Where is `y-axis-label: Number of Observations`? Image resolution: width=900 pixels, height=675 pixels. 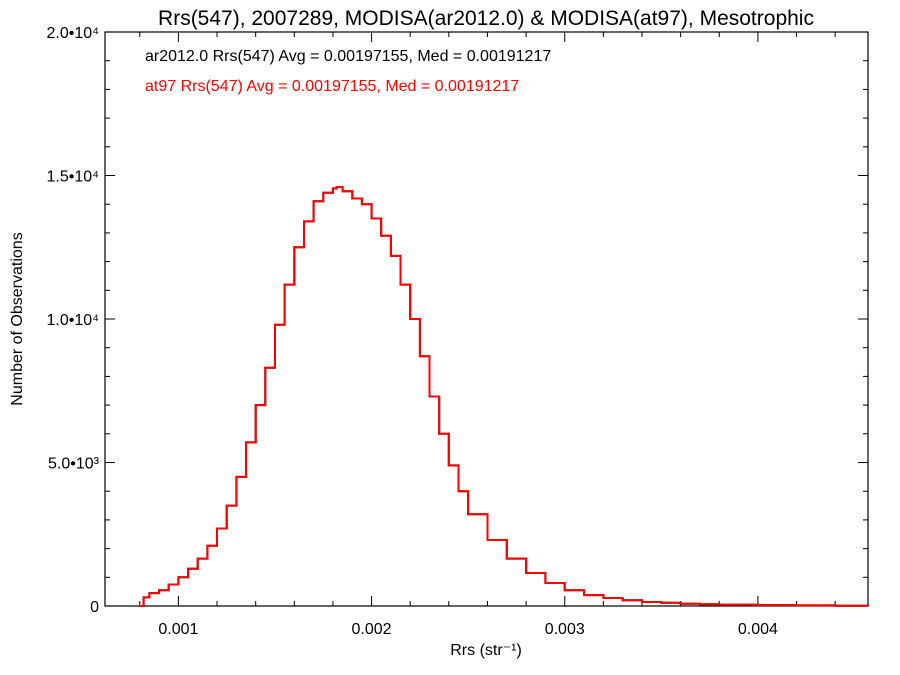
y-axis-label: Number of Observations is located at coordinates (17, 318).